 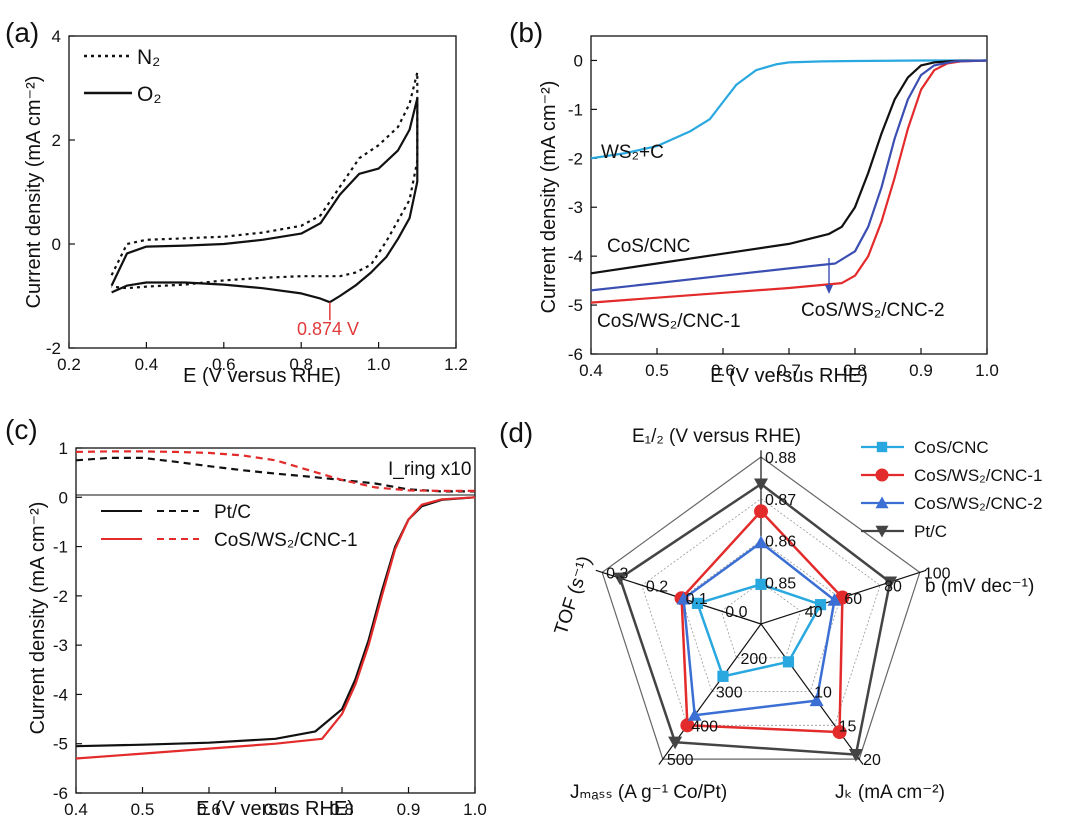 What do you see at coordinates (780, 500) in the screenshot?
I see `radar-tick-label: 0.87` at bounding box center [780, 500].